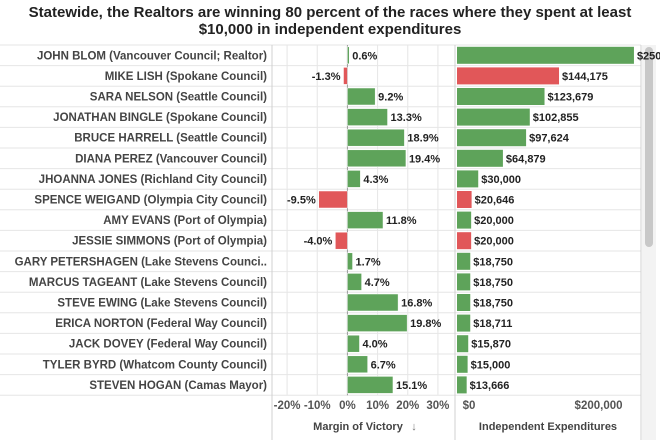  I want to click on margin-data-label: 4.3%, so click(375, 180).